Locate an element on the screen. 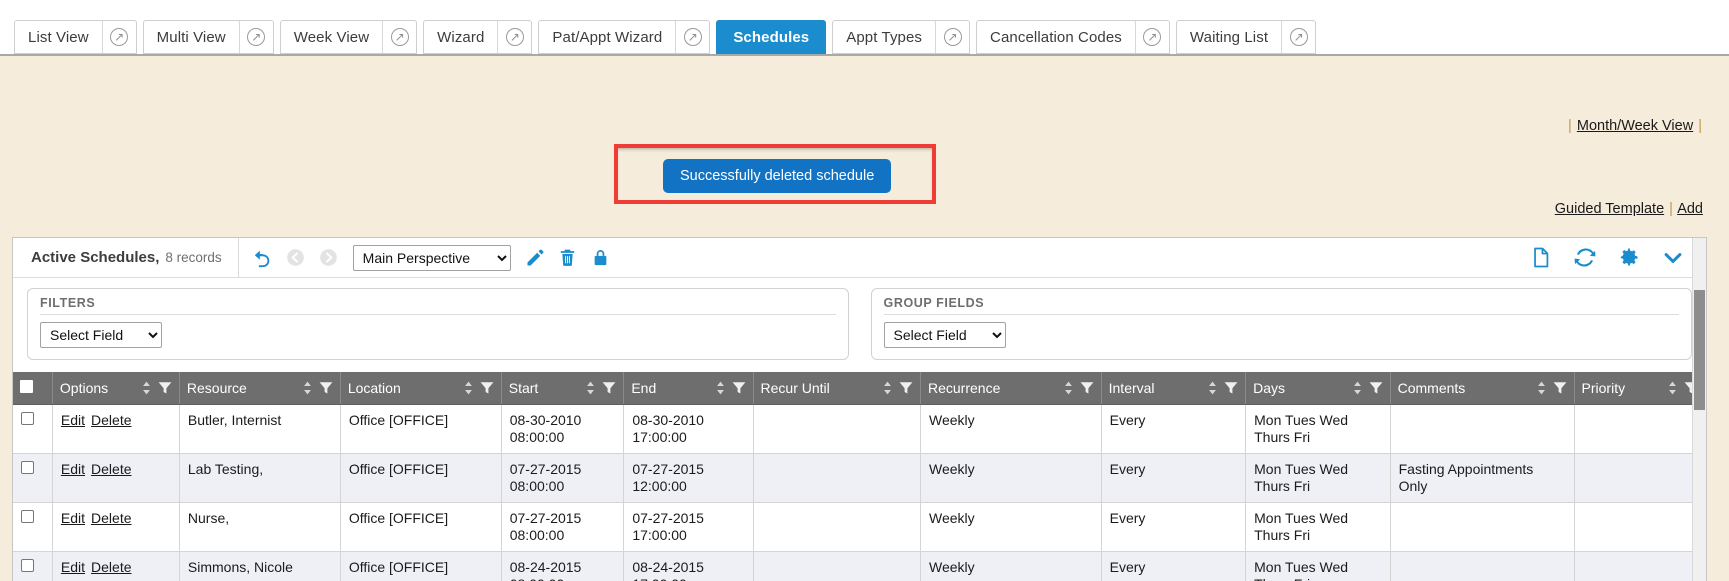  column-header-comments: Comments is located at coordinates (1482, 388).